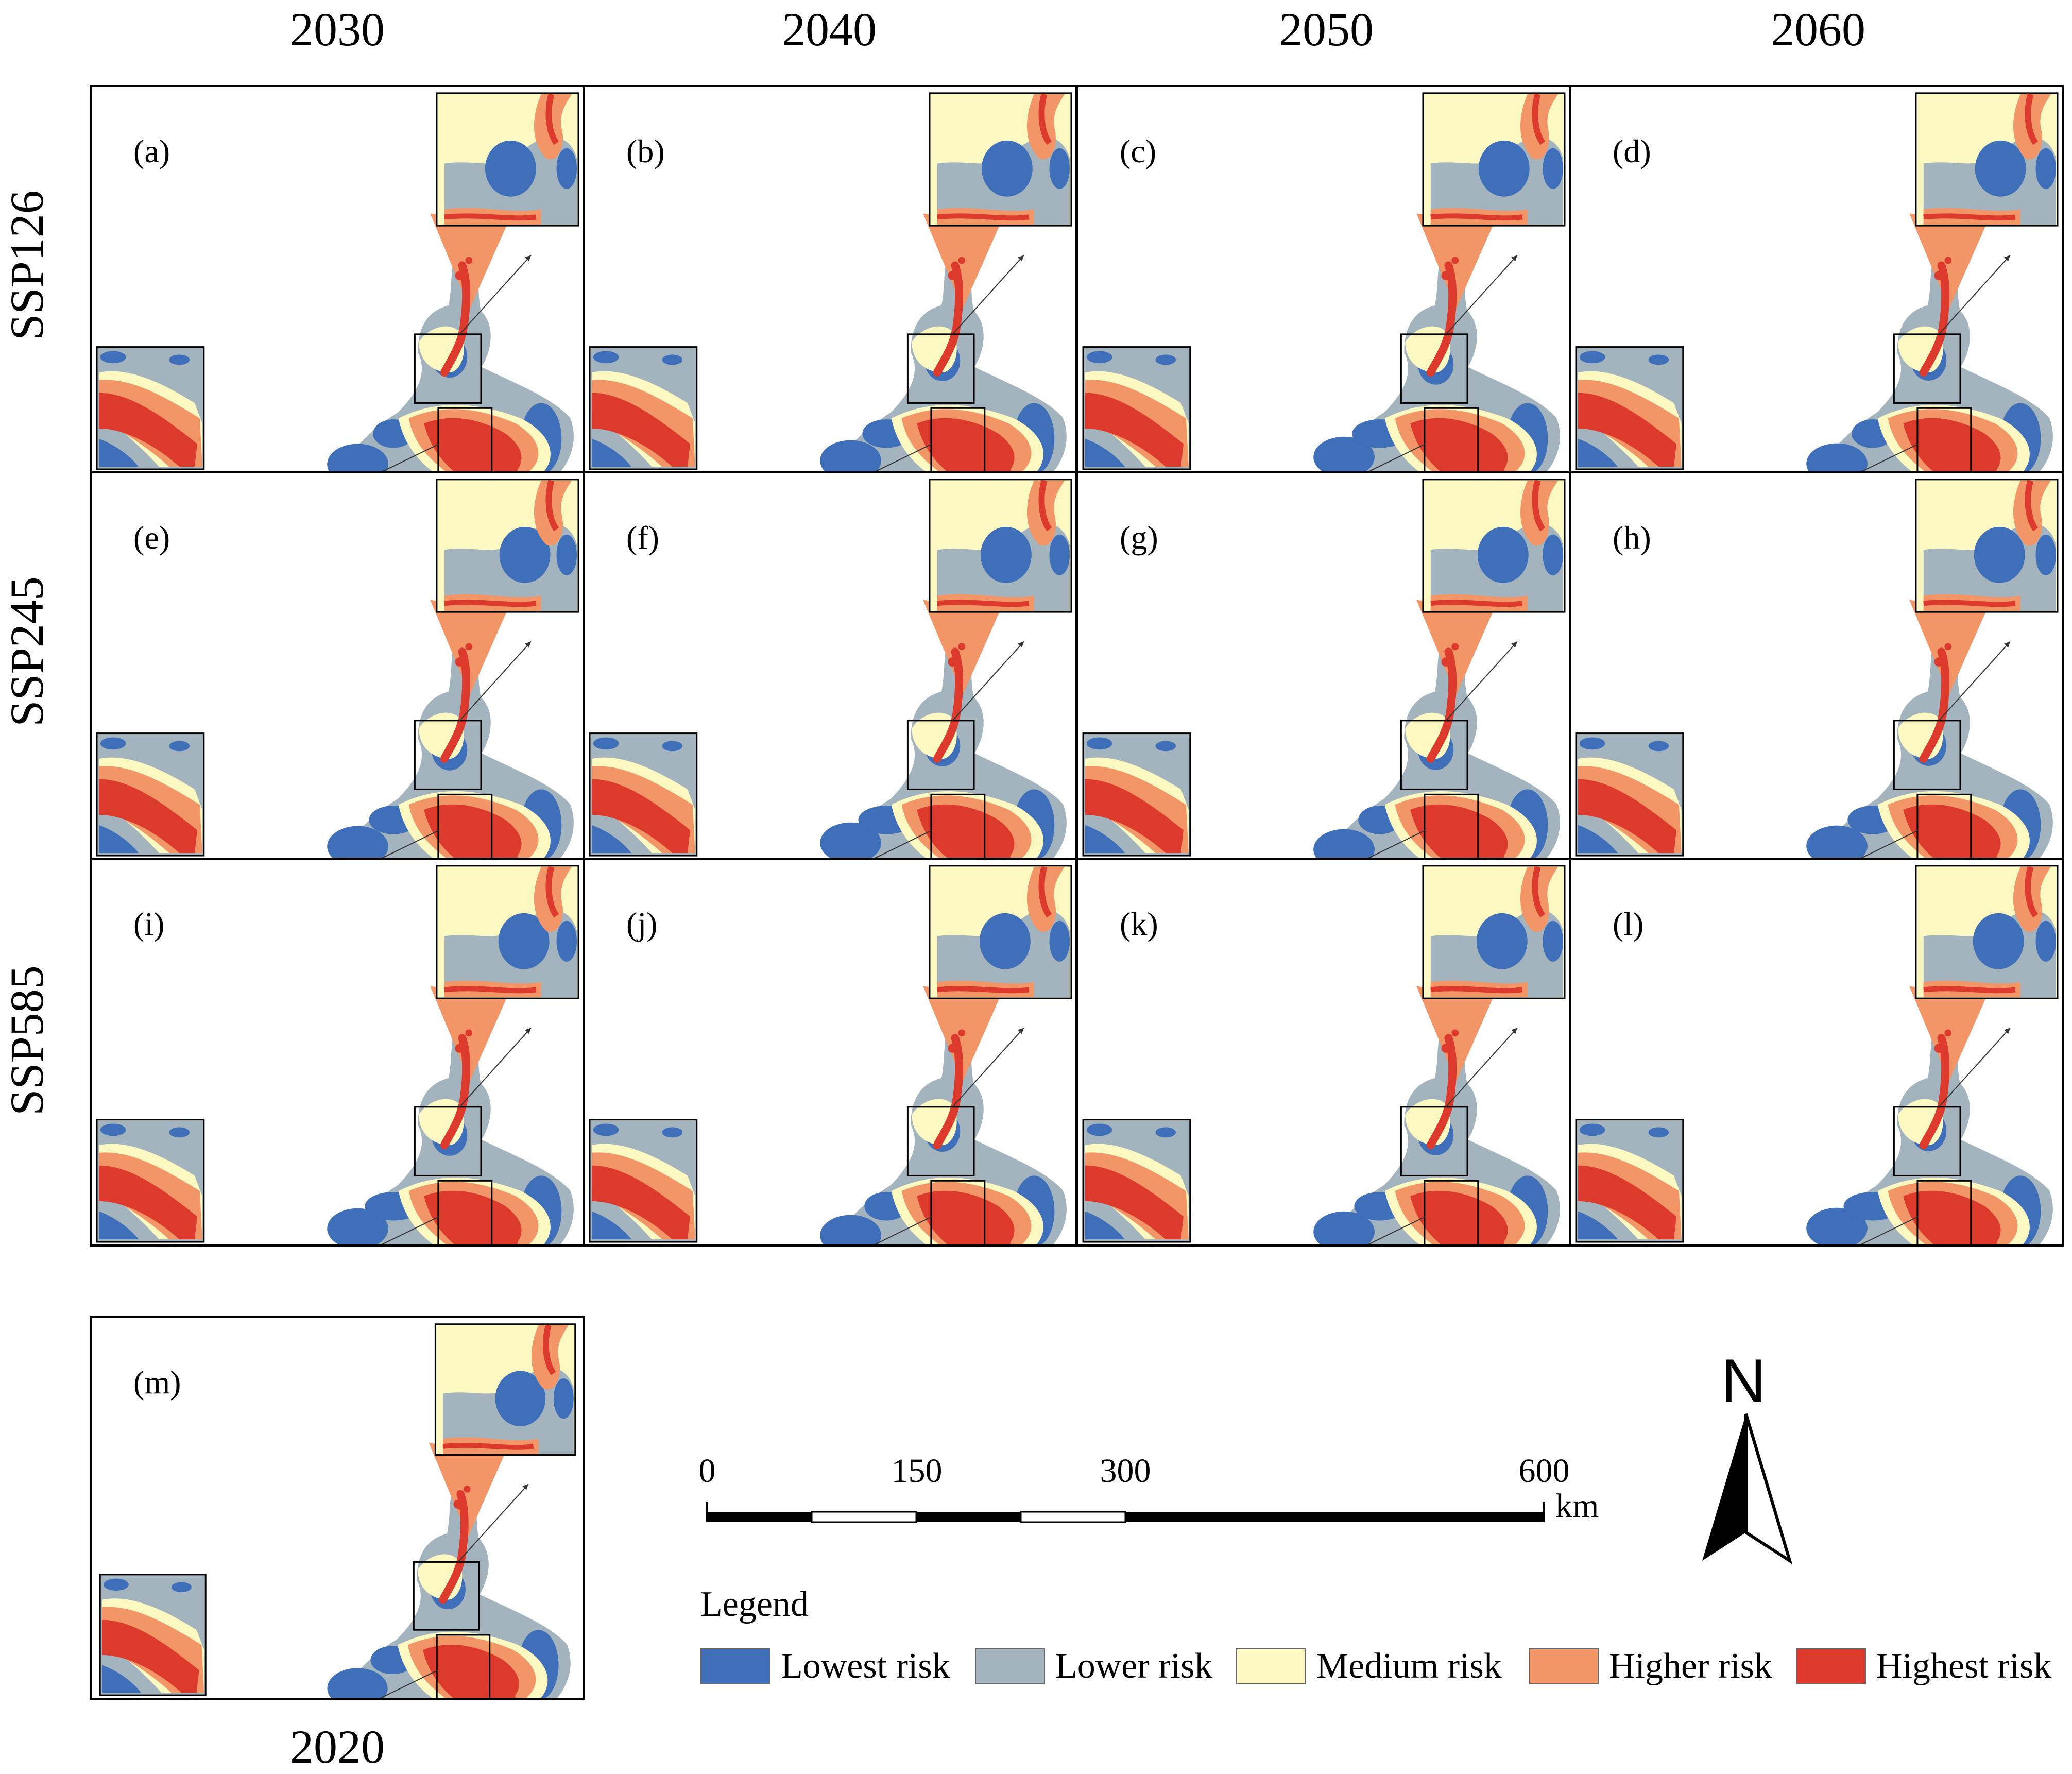 The height and width of the screenshot is (1774, 2072). Describe the element at coordinates (27, 265) in the screenshot. I see `row-label-ssp126: SSP126` at that location.